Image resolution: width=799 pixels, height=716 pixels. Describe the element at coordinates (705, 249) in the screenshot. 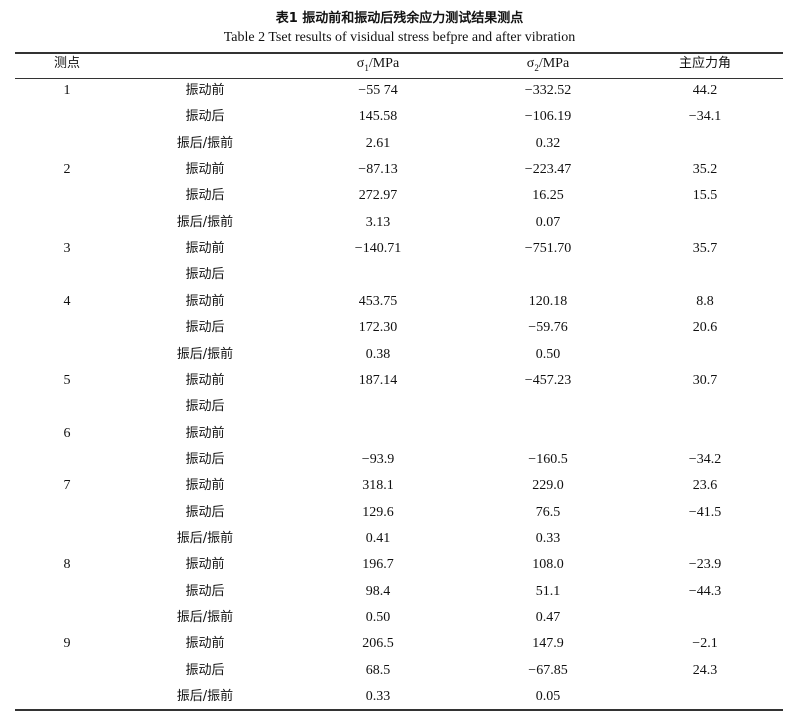

I see `cell-angle: 35.7` at that location.